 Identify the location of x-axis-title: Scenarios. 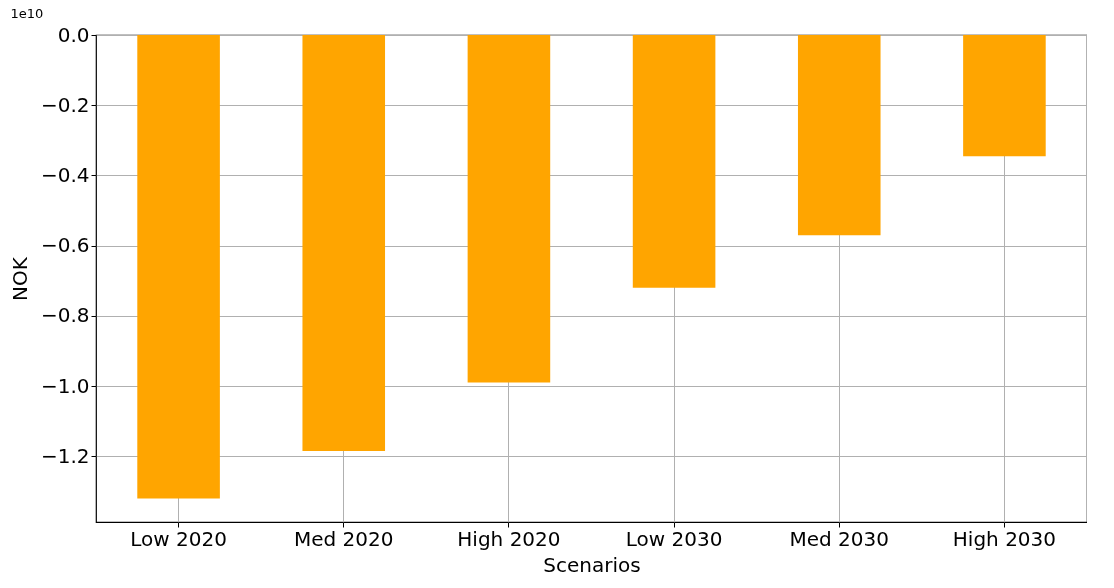
(592, 564).